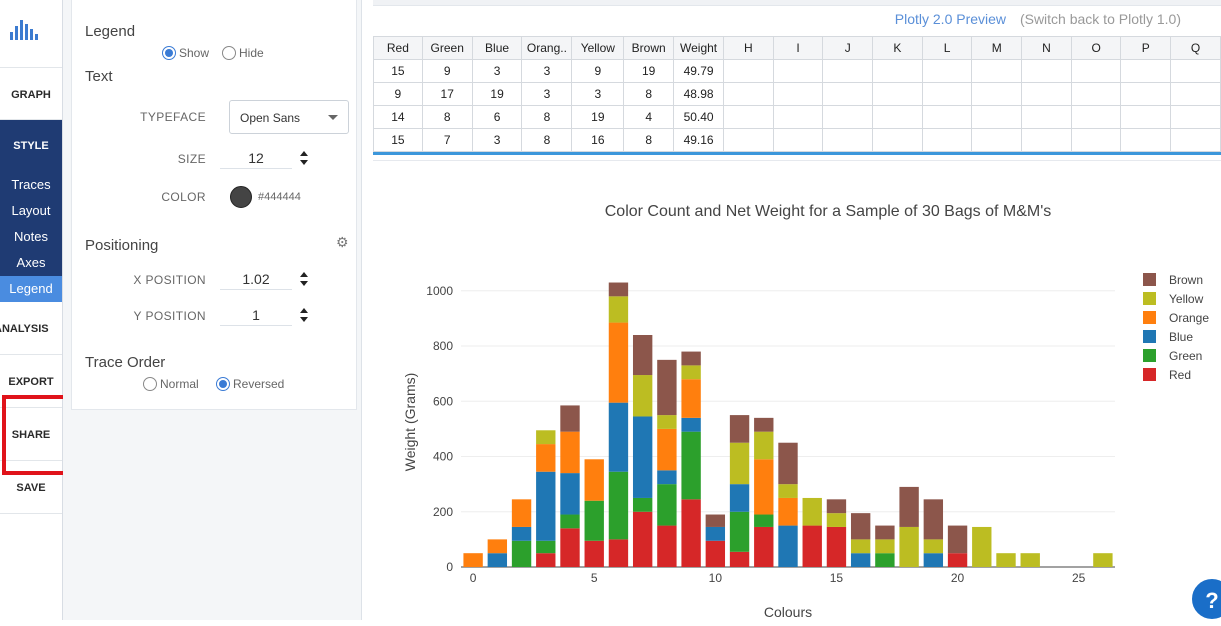 This screenshot has height=626, width=1221. What do you see at coordinates (342, 242) in the screenshot?
I see `gear-icon: ⚙` at bounding box center [342, 242].